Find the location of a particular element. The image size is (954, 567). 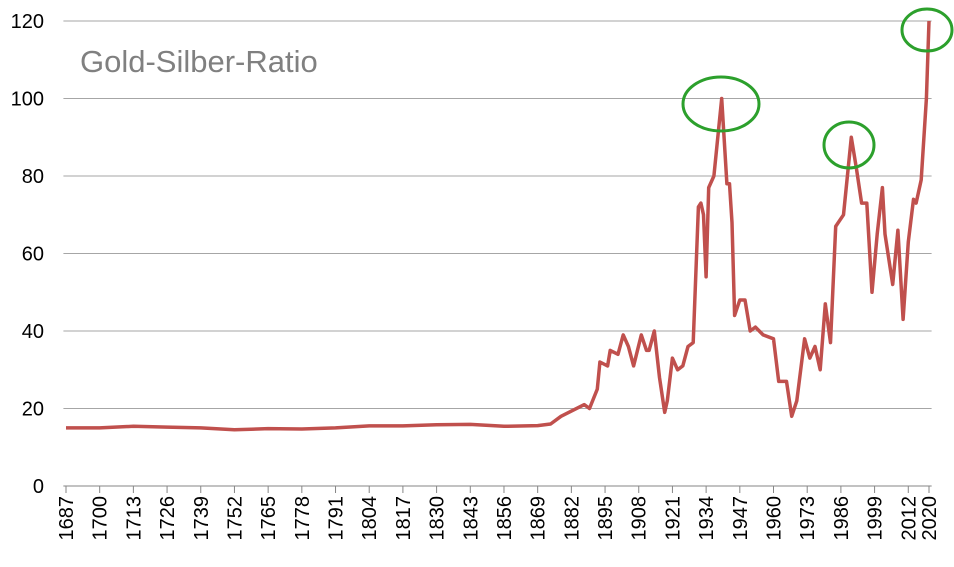

x-tick-label: 1934 is located at coordinates (707, 518).